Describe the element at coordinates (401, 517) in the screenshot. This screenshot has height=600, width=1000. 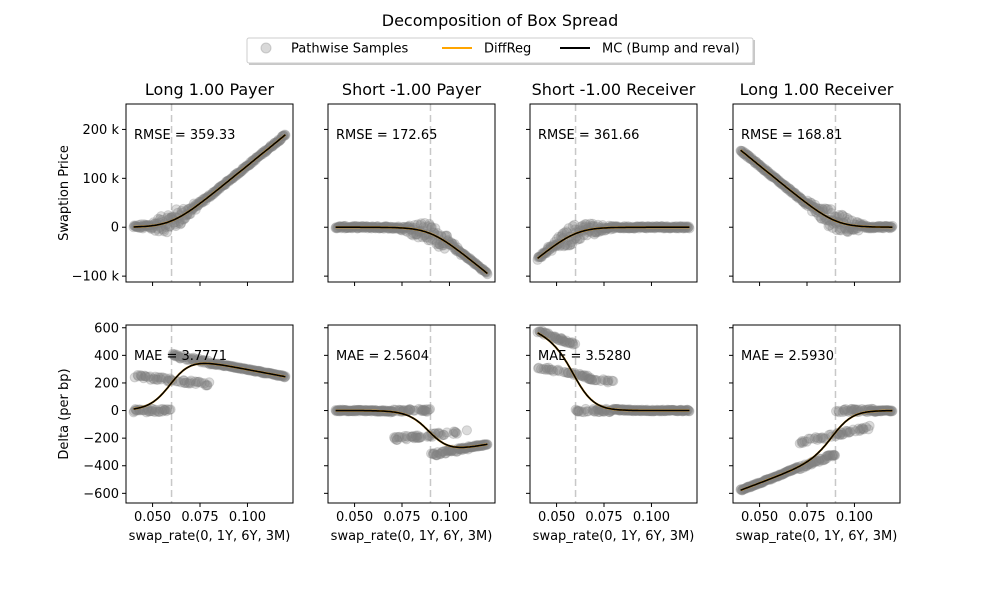
I see `x-tick-label: 0.075` at that location.